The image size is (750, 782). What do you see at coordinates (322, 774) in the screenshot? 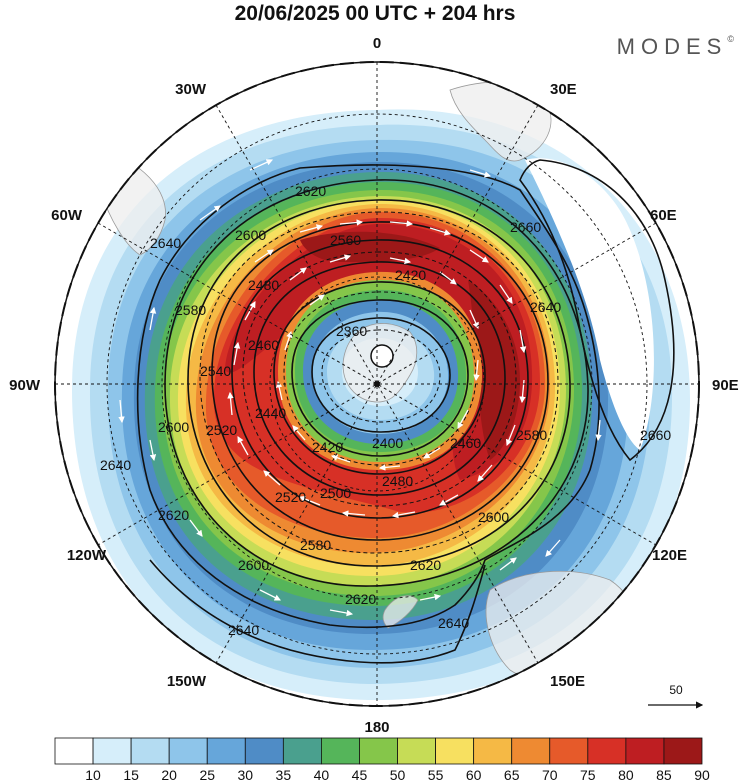
I see `colorbar-tick-label: 40` at bounding box center [322, 774].